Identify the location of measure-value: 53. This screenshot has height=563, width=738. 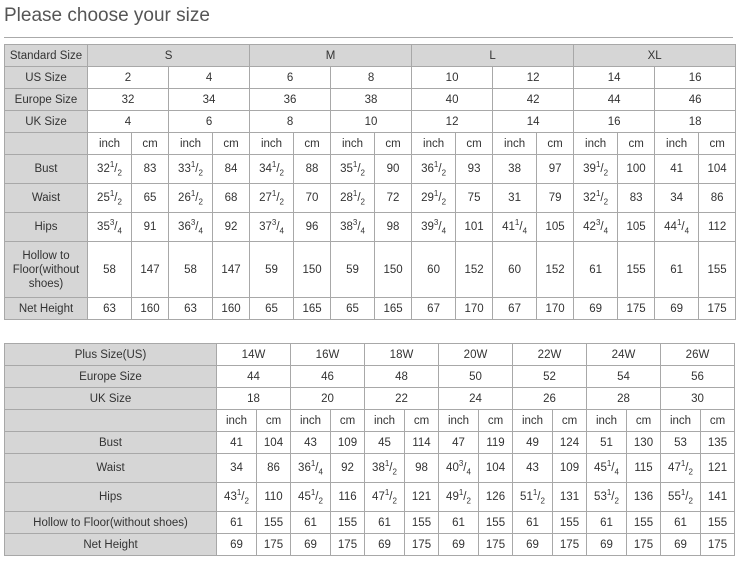
(680, 442).